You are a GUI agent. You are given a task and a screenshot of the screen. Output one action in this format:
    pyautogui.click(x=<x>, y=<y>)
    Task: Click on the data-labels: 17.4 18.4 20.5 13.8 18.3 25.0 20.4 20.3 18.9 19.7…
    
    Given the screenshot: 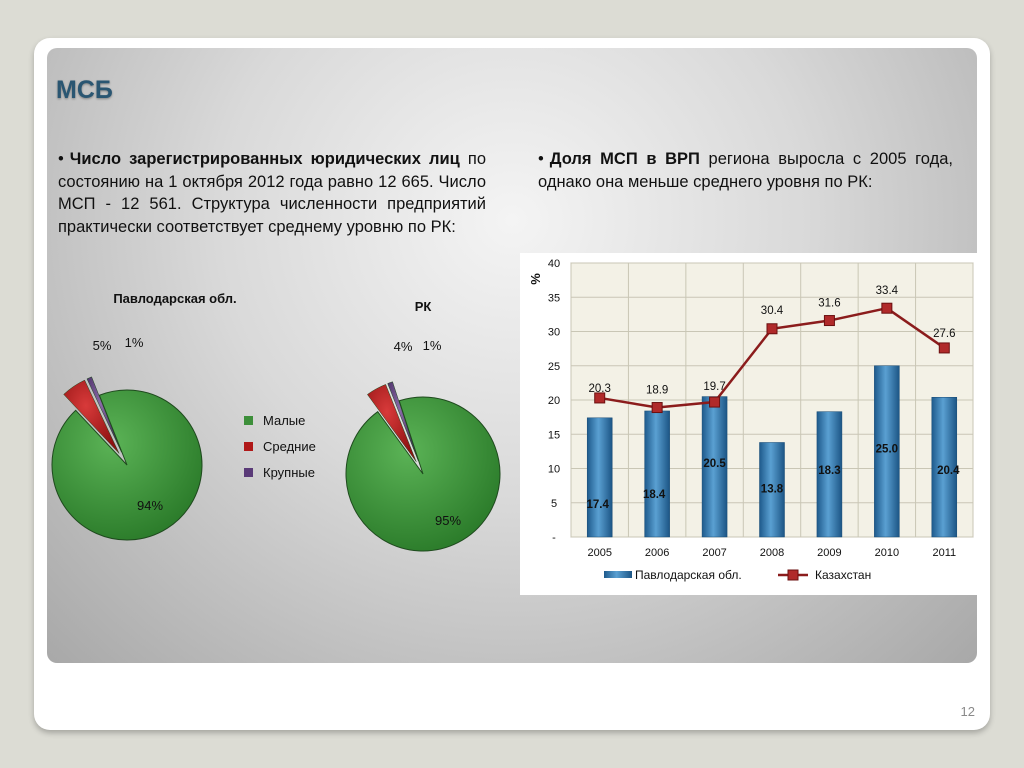 What is the action you would take?
    pyautogui.click(x=774, y=398)
    